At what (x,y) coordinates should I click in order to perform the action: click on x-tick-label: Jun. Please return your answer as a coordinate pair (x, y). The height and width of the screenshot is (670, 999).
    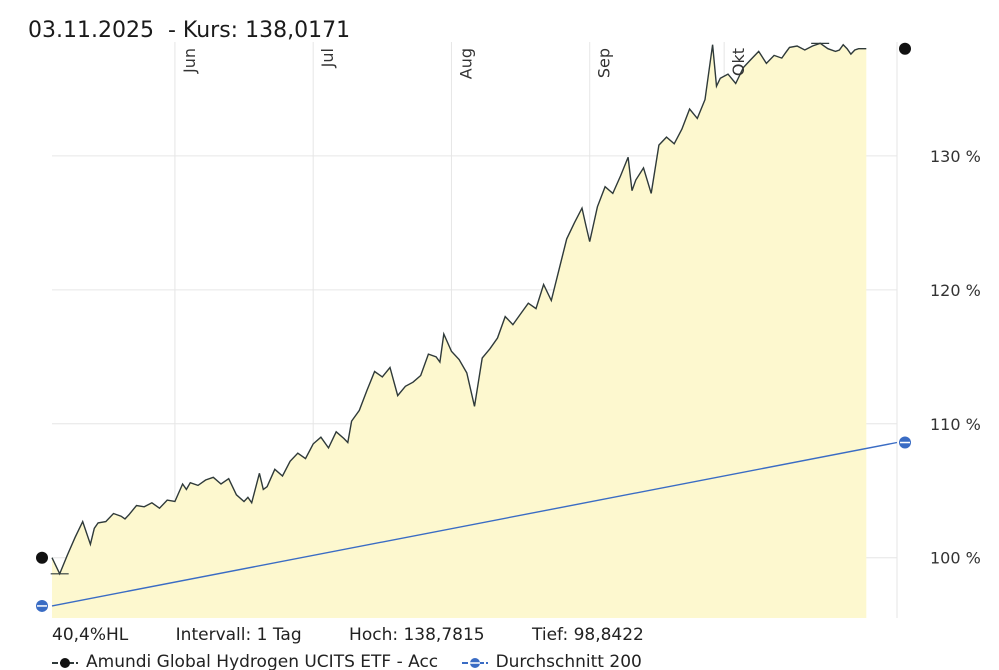
    Looking at the image, I should click on (189, 61).